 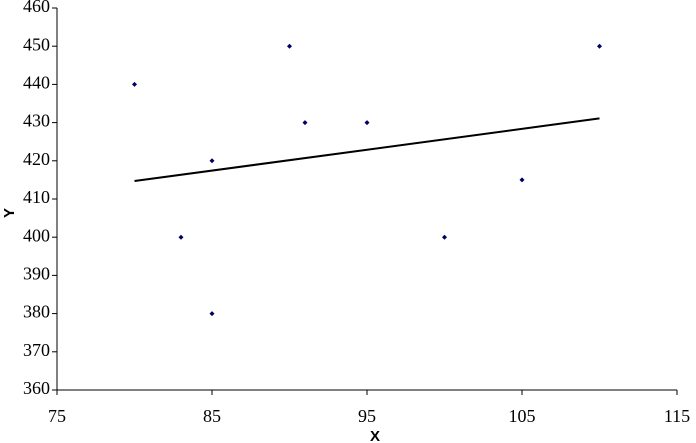 What do you see at coordinates (367, 150) in the screenshot?
I see `trend-line` at bounding box center [367, 150].